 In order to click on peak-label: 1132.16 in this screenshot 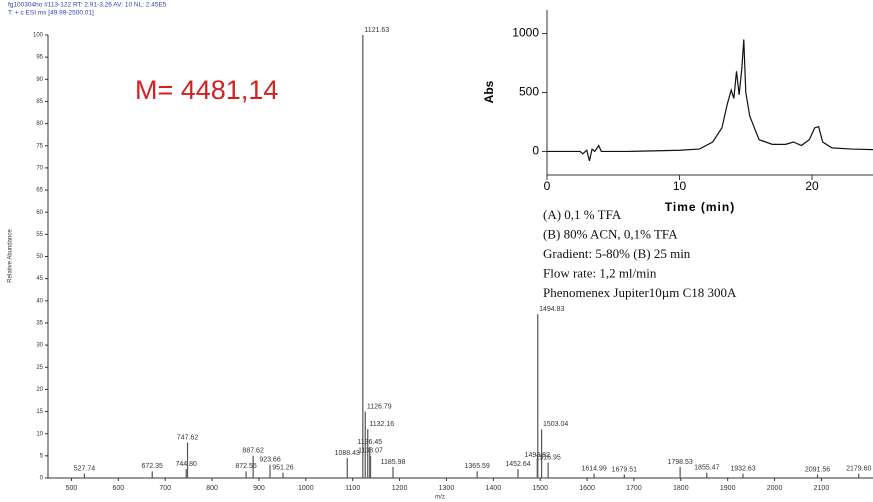, I will do `click(381, 424)`.